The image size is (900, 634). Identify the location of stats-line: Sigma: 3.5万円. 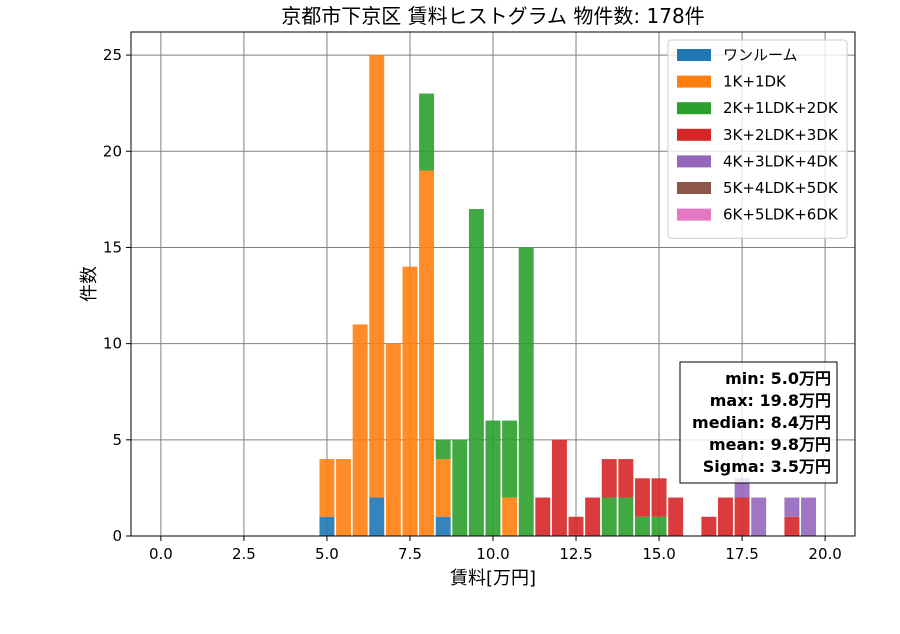
(767, 466).